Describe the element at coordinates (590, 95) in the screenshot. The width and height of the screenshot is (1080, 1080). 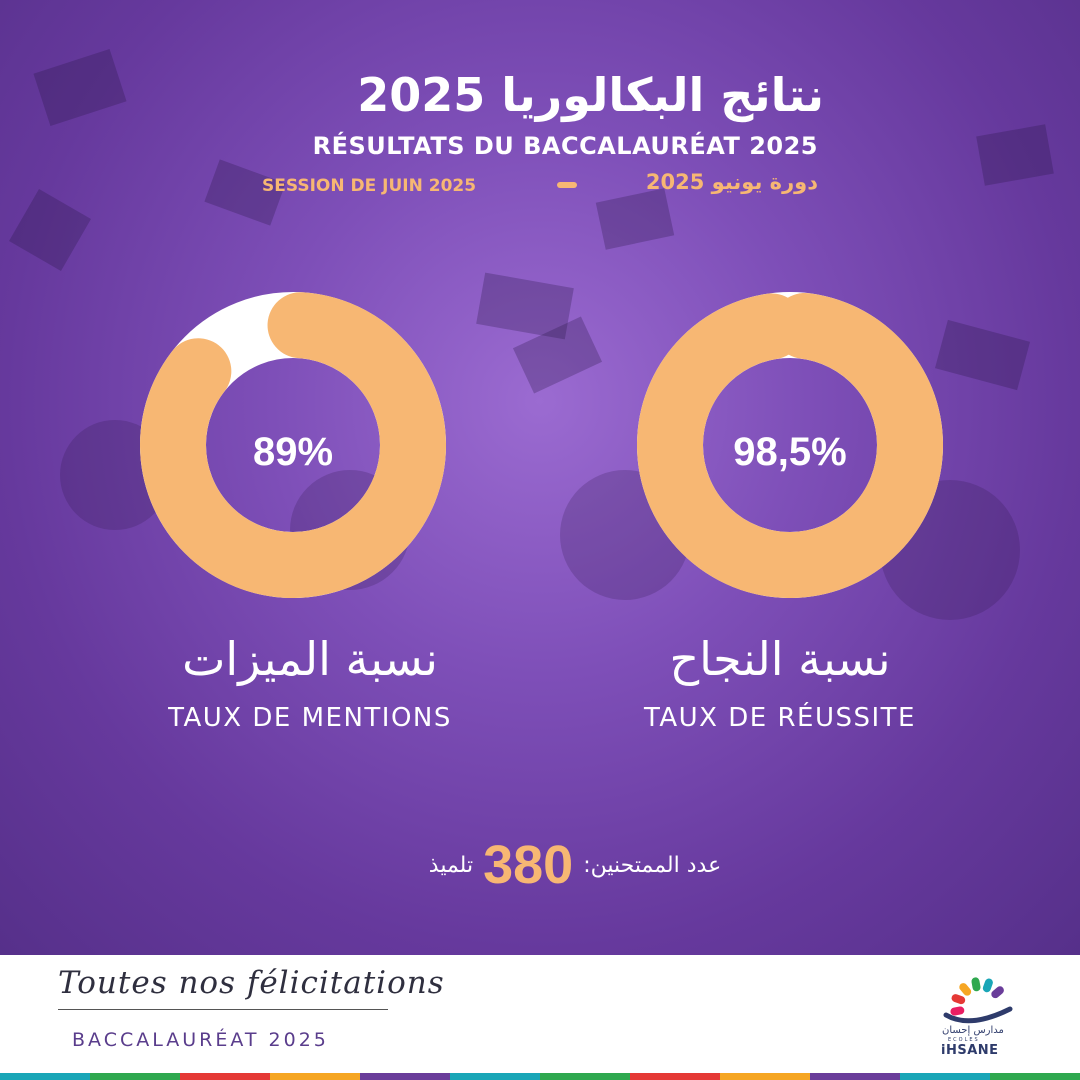
I see `title-arabic: نتائج البكالوريا 2025` at that location.